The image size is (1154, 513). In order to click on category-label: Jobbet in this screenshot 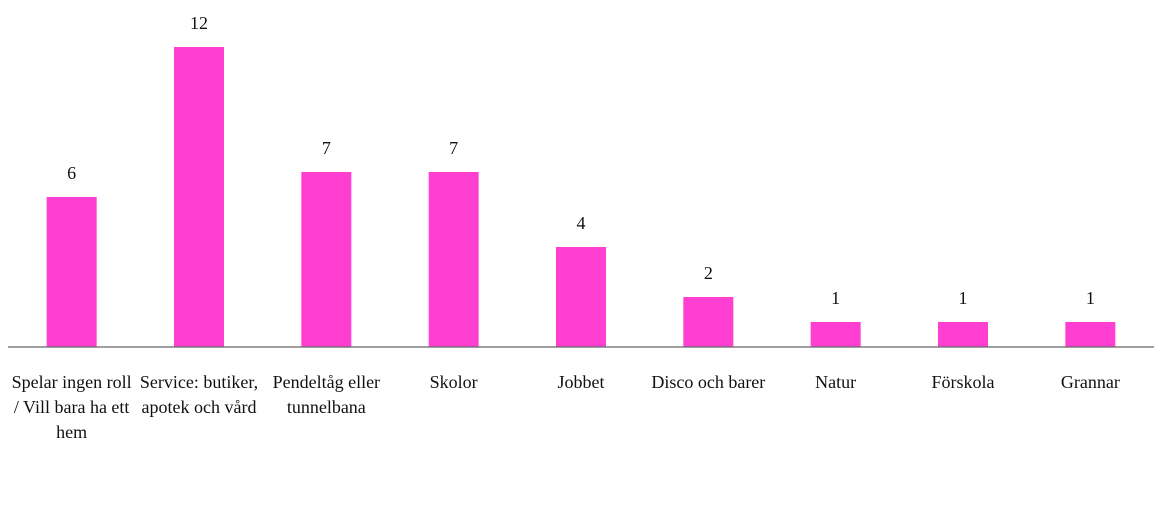, I will do `click(581, 382)`.